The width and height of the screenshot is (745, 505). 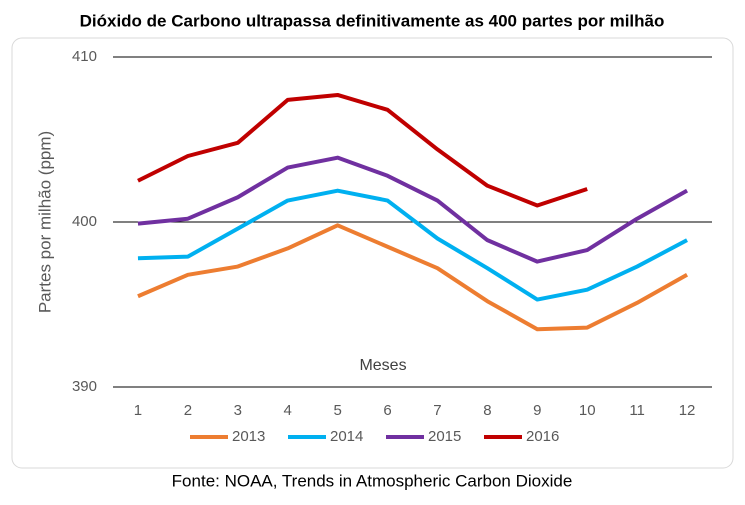 I want to click on x-tick-label: 12, so click(x=687, y=410).